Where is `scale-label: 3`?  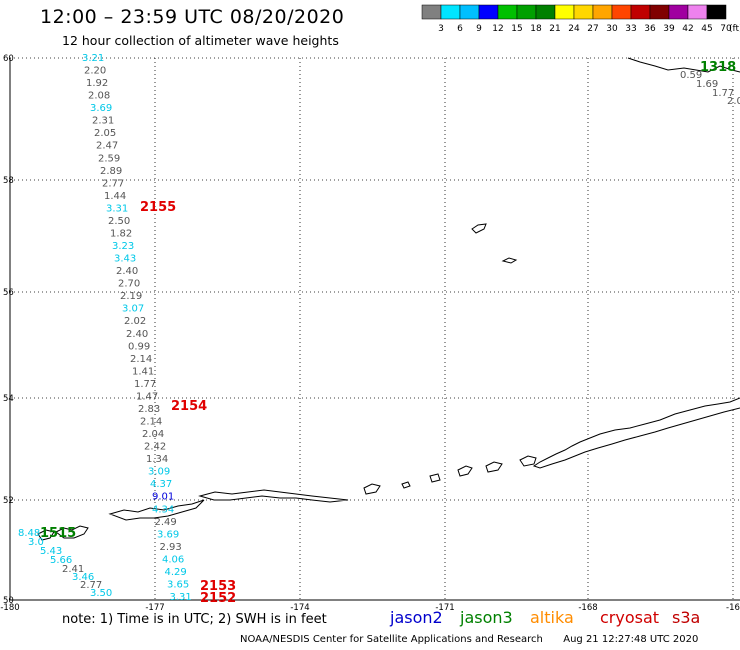 scale-label: 3 is located at coordinates (441, 29).